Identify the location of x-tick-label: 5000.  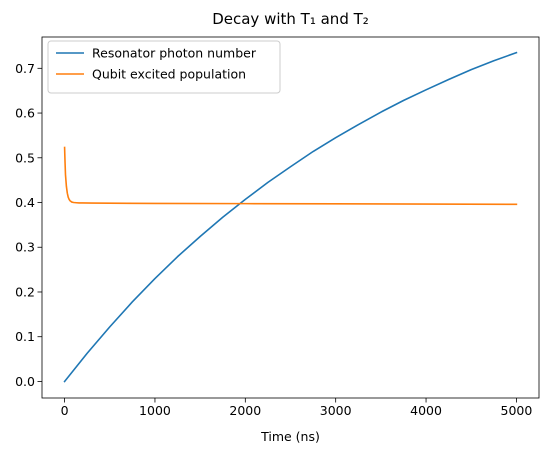
(517, 410).